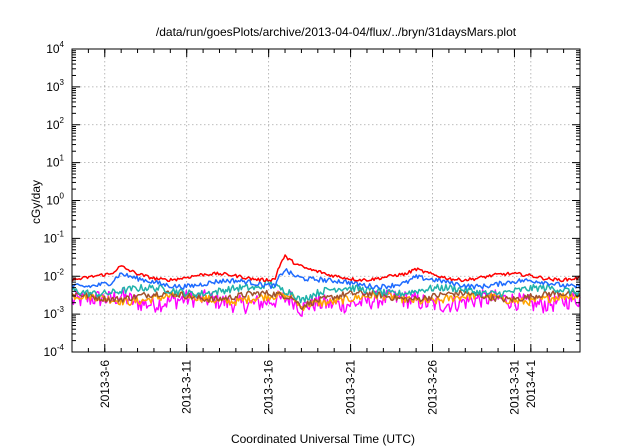 This screenshot has width=640, height=448. Describe the element at coordinates (54, 237) in the screenshot. I see `y-tick-label: 10⁻¹` at that location.